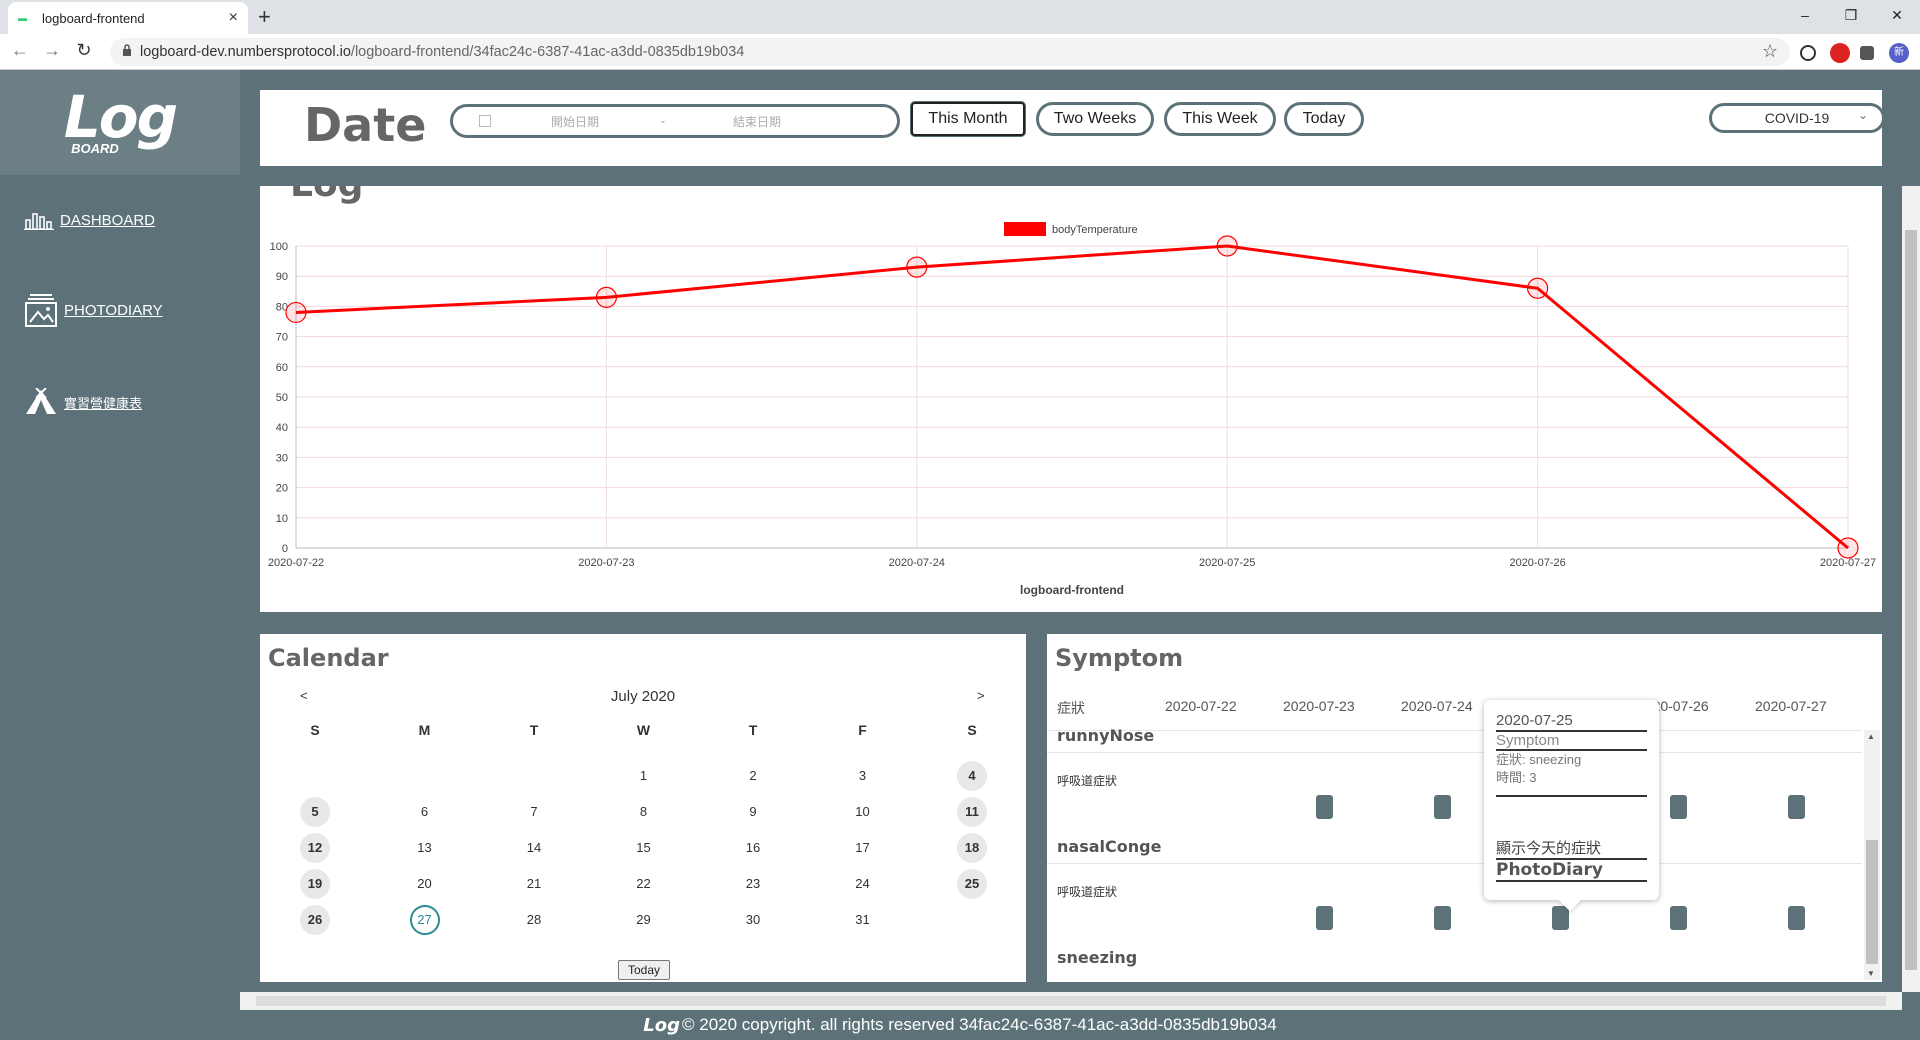 This screenshot has width=1920, height=1040. What do you see at coordinates (534, 883) in the screenshot?
I see `calendar-day: 21` at bounding box center [534, 883].